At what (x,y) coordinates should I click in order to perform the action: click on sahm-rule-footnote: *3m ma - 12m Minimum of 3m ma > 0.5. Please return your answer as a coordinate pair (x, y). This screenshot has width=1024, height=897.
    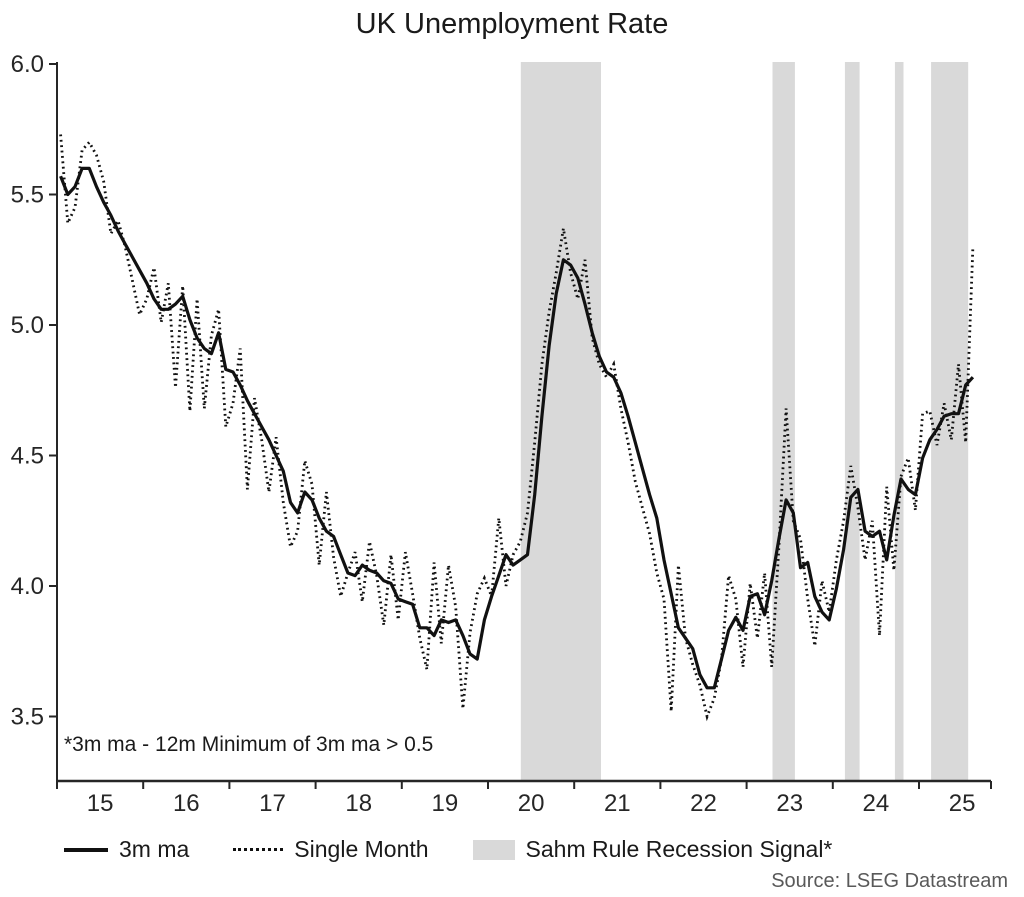
    Looking at the image, I should click on (249, 744).